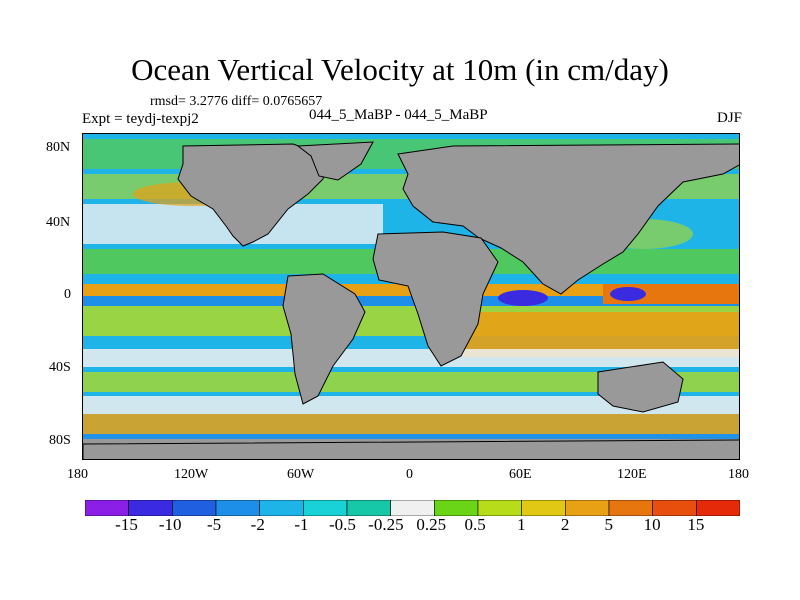  Describe the element at coordinates (521, 524) in the screenshot. I see `colorbar-label: 1` at that location.